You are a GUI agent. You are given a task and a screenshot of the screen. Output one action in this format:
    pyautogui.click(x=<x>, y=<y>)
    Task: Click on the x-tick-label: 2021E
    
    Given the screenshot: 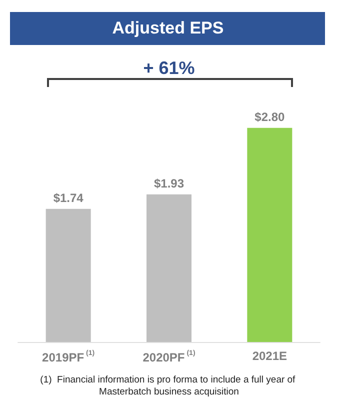 What is the action you would take?
    pyautogui.click(x=270, y=356)
    